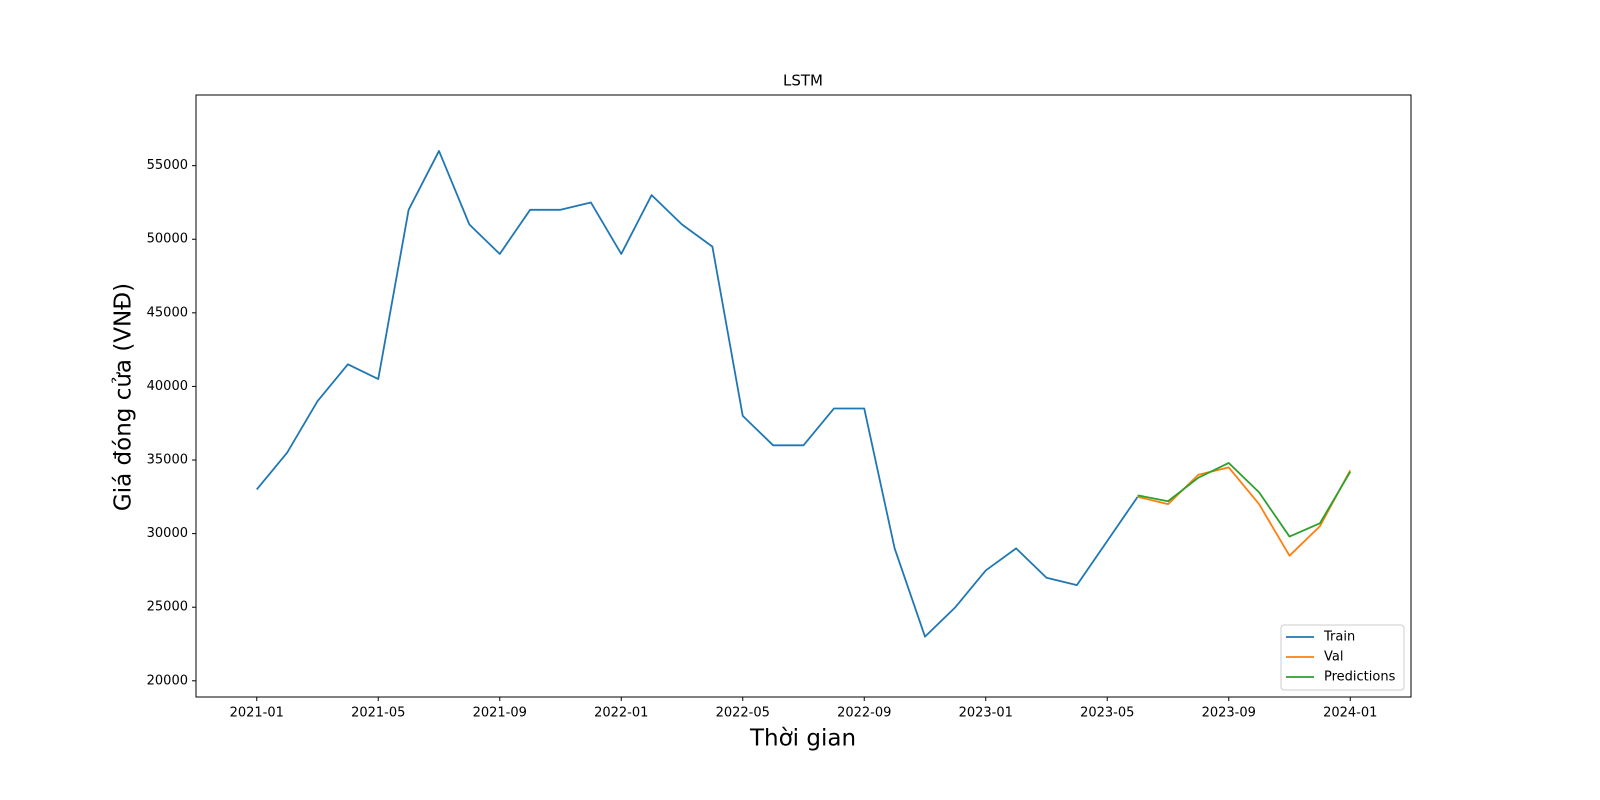 This screenshot has height=800, width=1600. What do you see at coordinates (167, 386) in the screenshot?
I see `y-tick-label: 40000` at bounding box center [167, 386].